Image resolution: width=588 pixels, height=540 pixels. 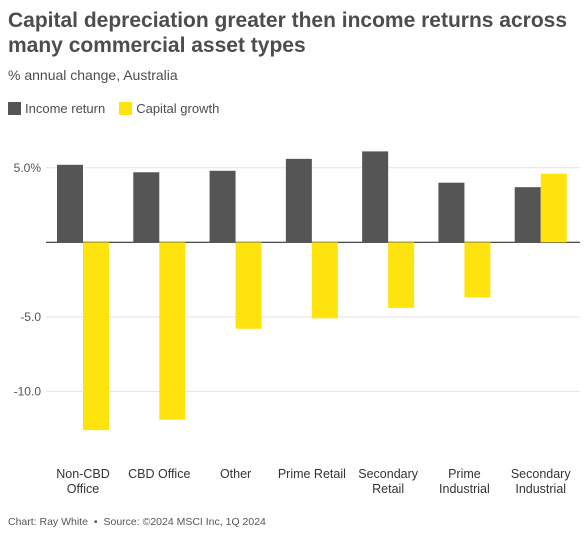 I want to click on legend-swatch-income-return, so click(x=14, y=108).